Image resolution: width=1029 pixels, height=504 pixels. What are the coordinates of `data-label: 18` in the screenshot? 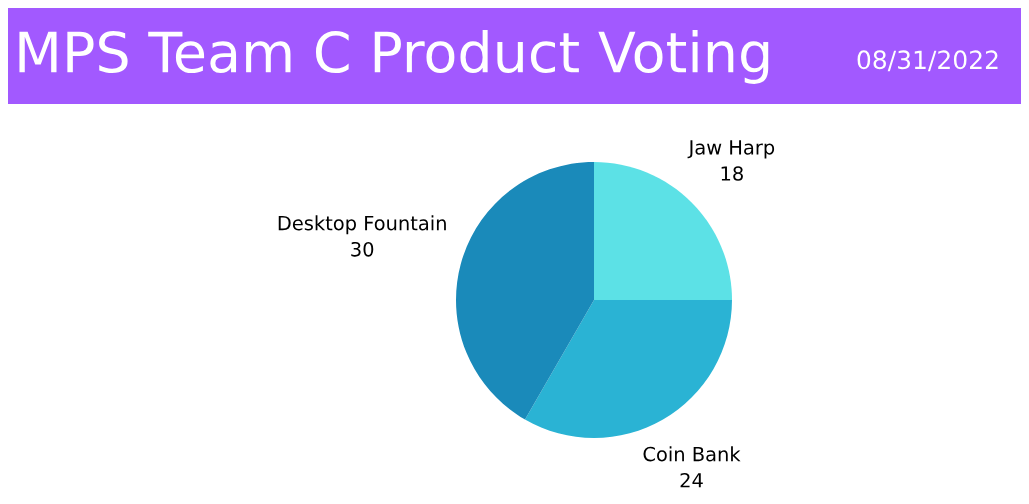 It's located at (732, 173).